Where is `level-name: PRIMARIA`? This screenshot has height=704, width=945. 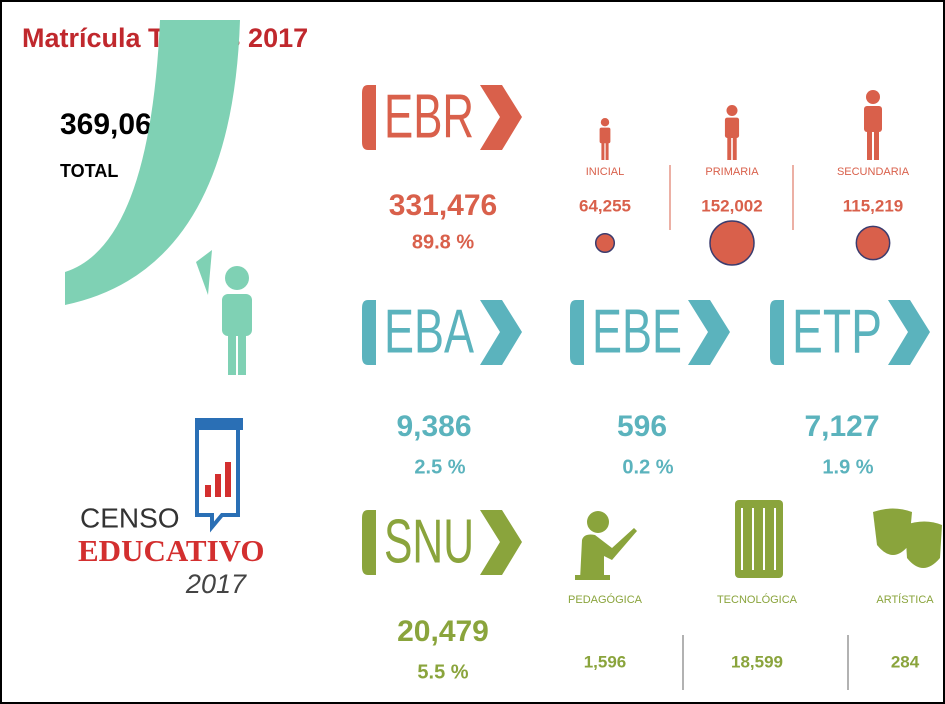 level-name: PRIMARIA is located at coordinates (732, 172).